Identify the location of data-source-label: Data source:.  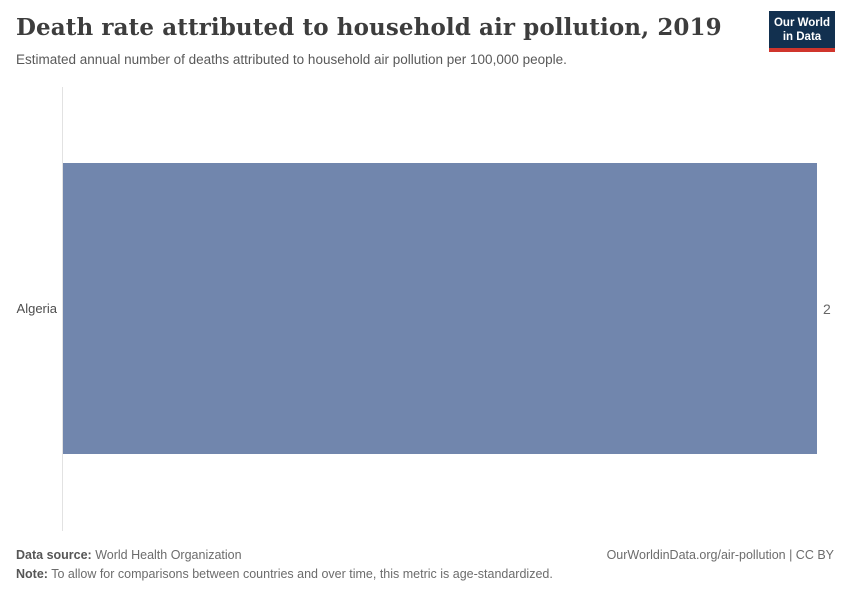
(54, 555).